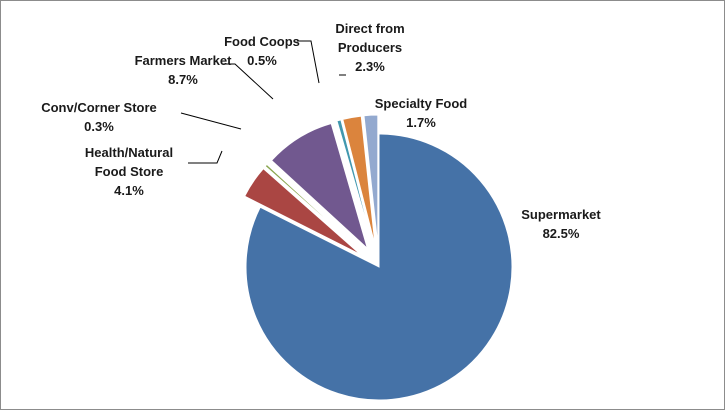 This screenshot has width=725, height=410. Describe the element at coordinates (370, 66) in the screenshot. I see `pct-label-direct-from-producers: 2.3%` at that location.